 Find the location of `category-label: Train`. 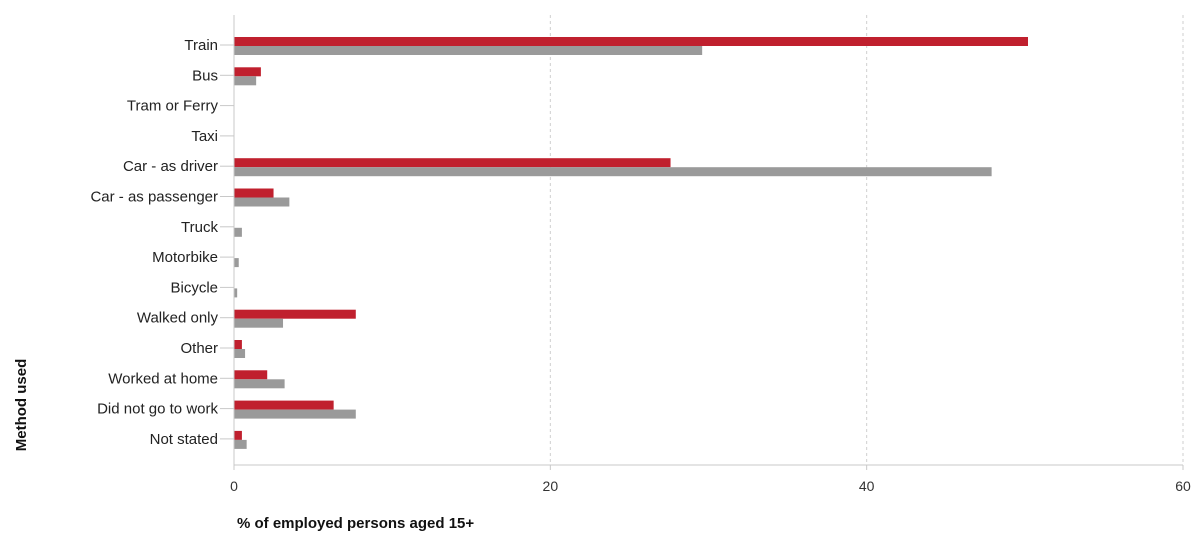

category-label: Train is located at coordinates (201, 45).